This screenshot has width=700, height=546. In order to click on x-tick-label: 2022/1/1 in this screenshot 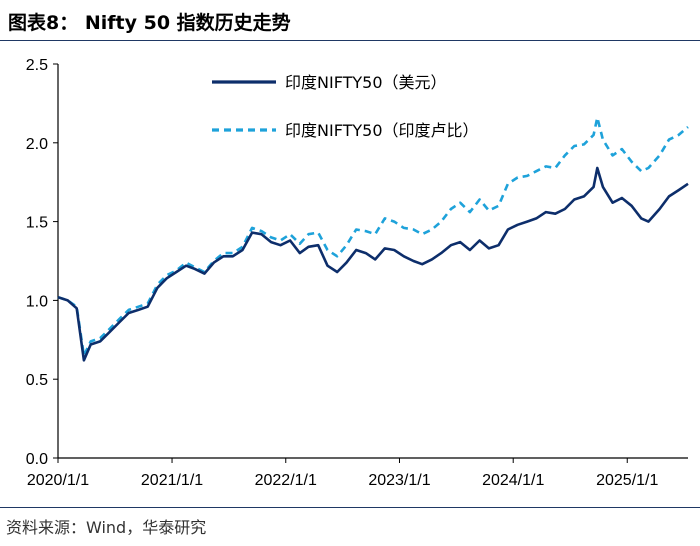, I will do `click(286, 480)`.